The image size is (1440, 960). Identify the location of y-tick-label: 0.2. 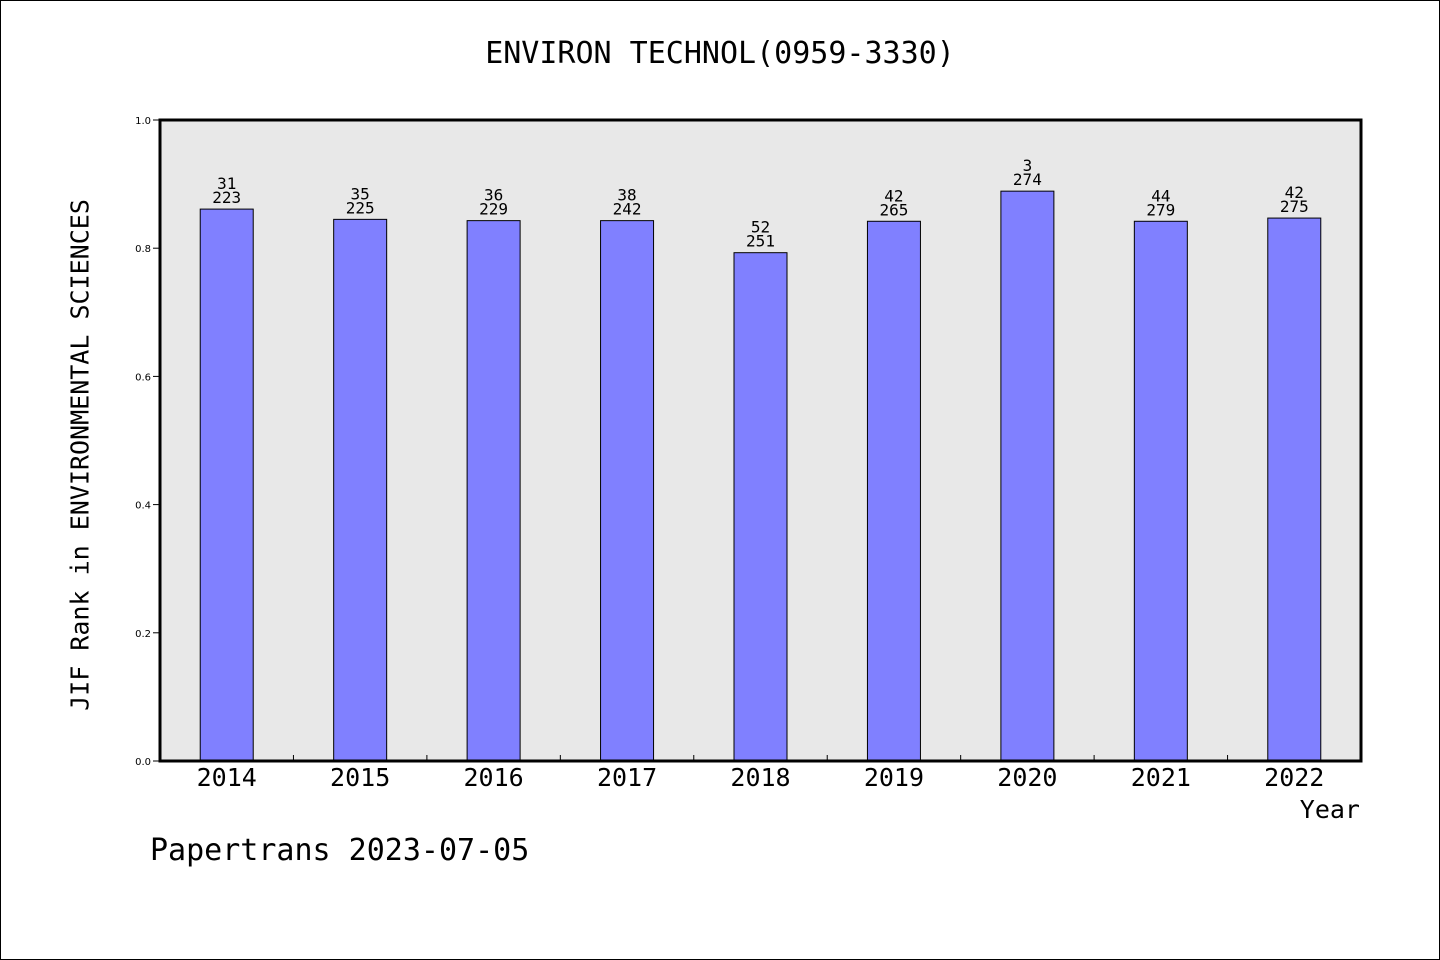
(143, 634).